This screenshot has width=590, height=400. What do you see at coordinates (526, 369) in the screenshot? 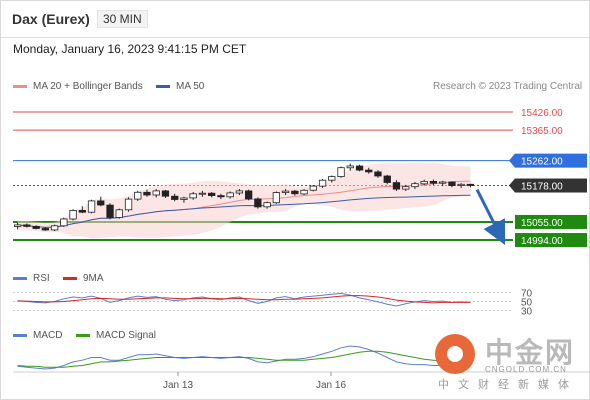
I see `watermark-en: CNGOLD.COM.CN` at bounding box center [526, 369].